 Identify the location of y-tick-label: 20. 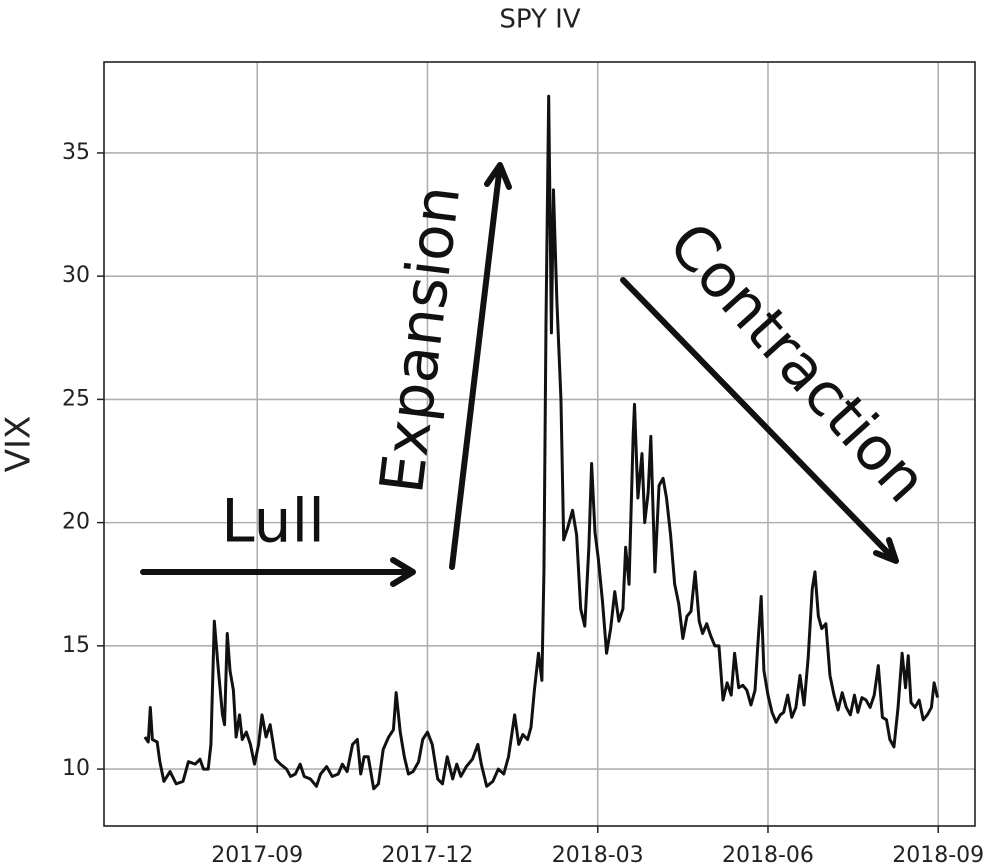
(76, 522).